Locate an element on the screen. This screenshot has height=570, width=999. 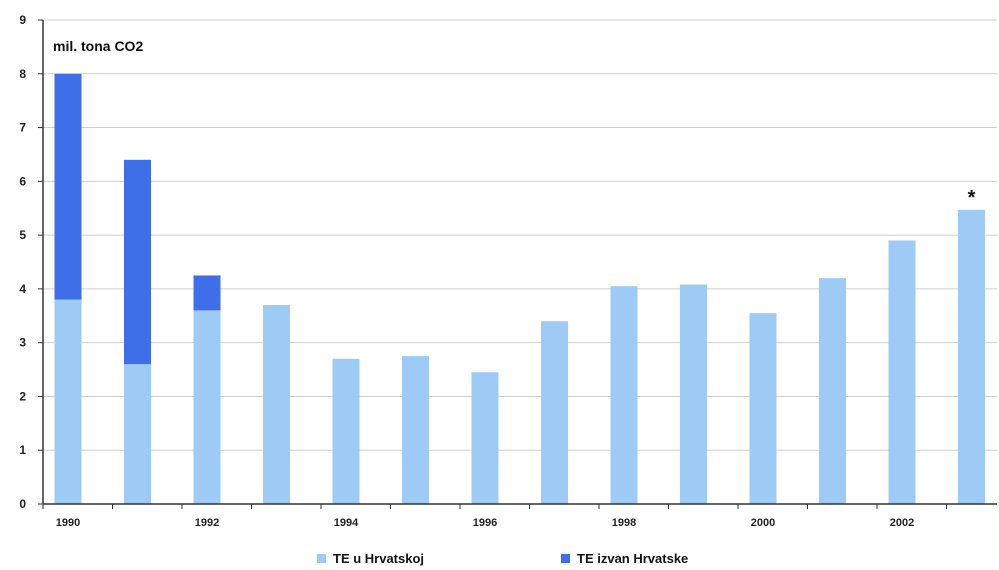
unit-label: mil. tona CO2 is located at coordinates (98, 46).